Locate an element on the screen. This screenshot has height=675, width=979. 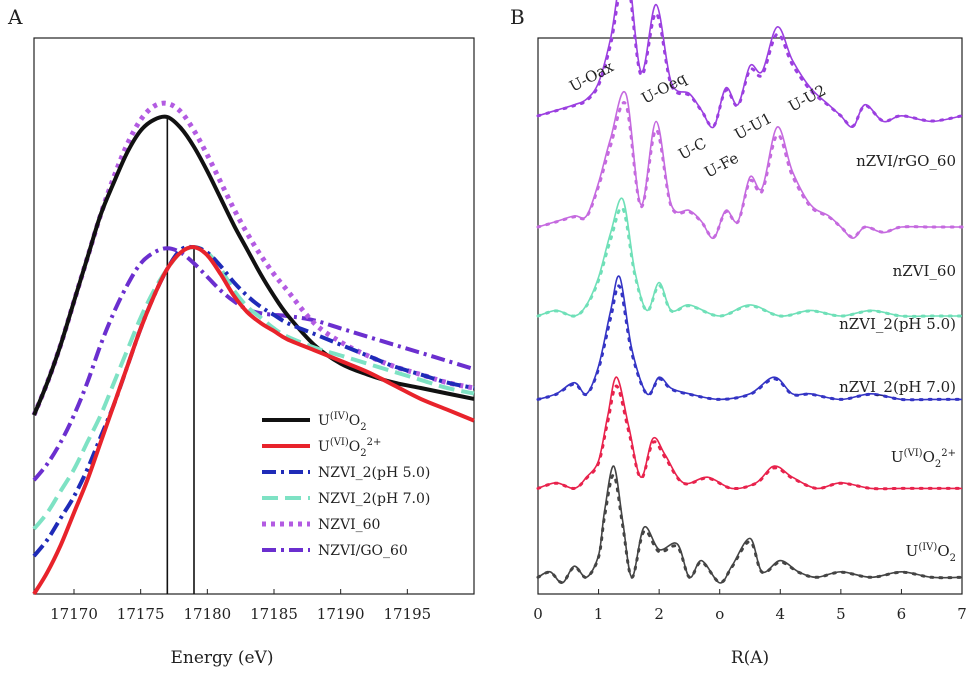
b-x-tick-label: 6 is located at coordinates (902, 614).